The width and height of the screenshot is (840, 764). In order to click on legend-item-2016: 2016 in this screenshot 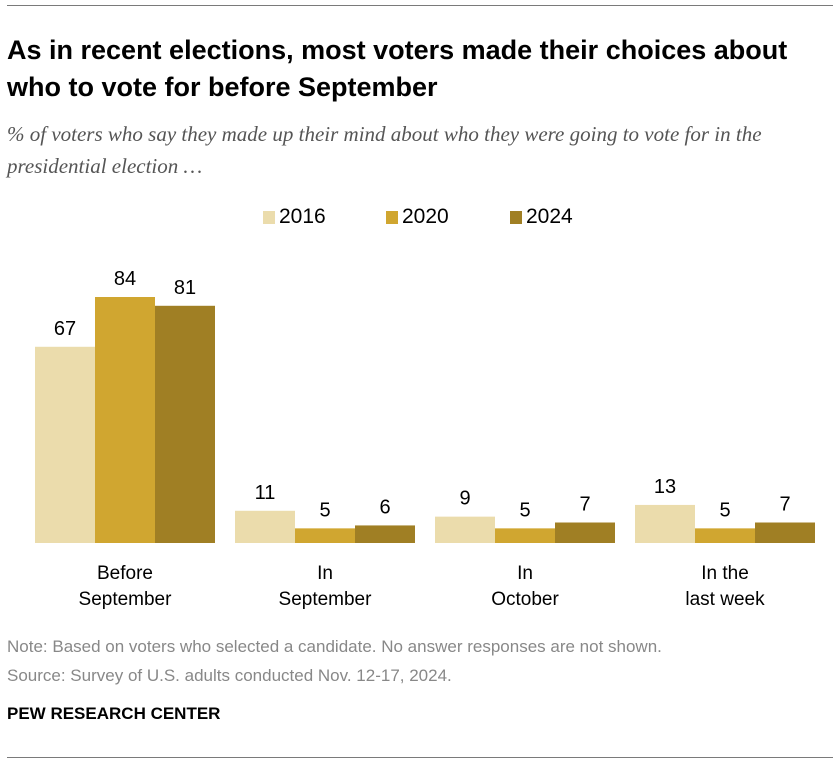, I will do `click(294, 217)`.